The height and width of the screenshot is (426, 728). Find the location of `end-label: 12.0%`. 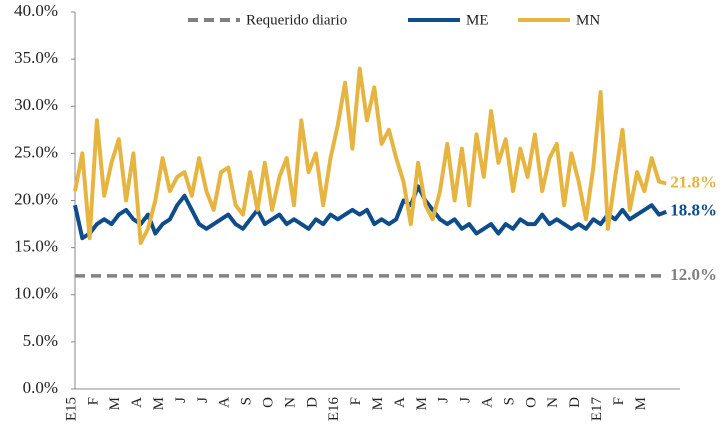

end-label: 12.0% is located at coordinates (693, 274).